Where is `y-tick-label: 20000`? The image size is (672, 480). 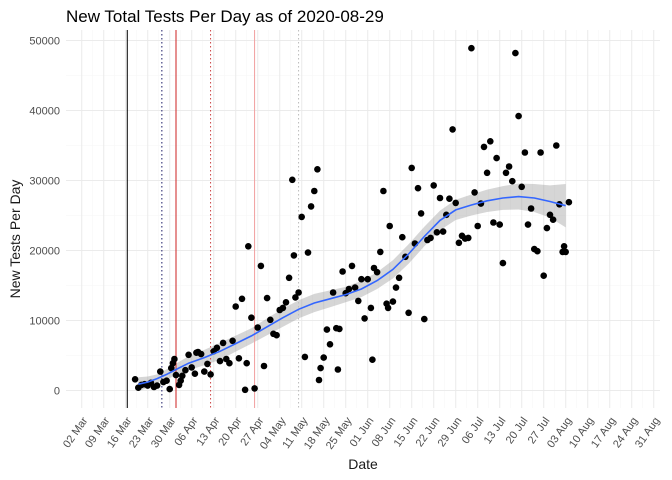
y-tick-label: 20000 is located at coordinates (44, 252).